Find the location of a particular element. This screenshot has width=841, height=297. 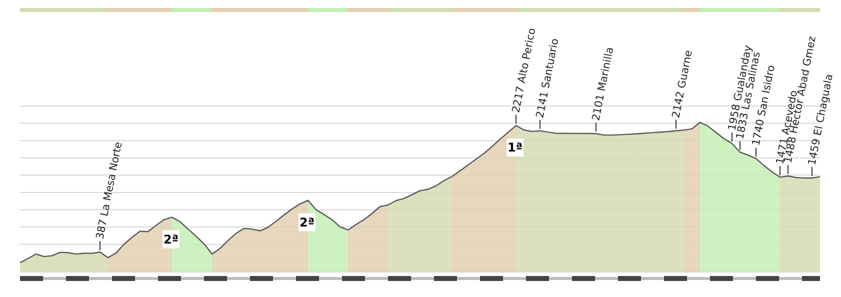

data-label: 387 La Mesa Norte is located at coordinates (109, 190).